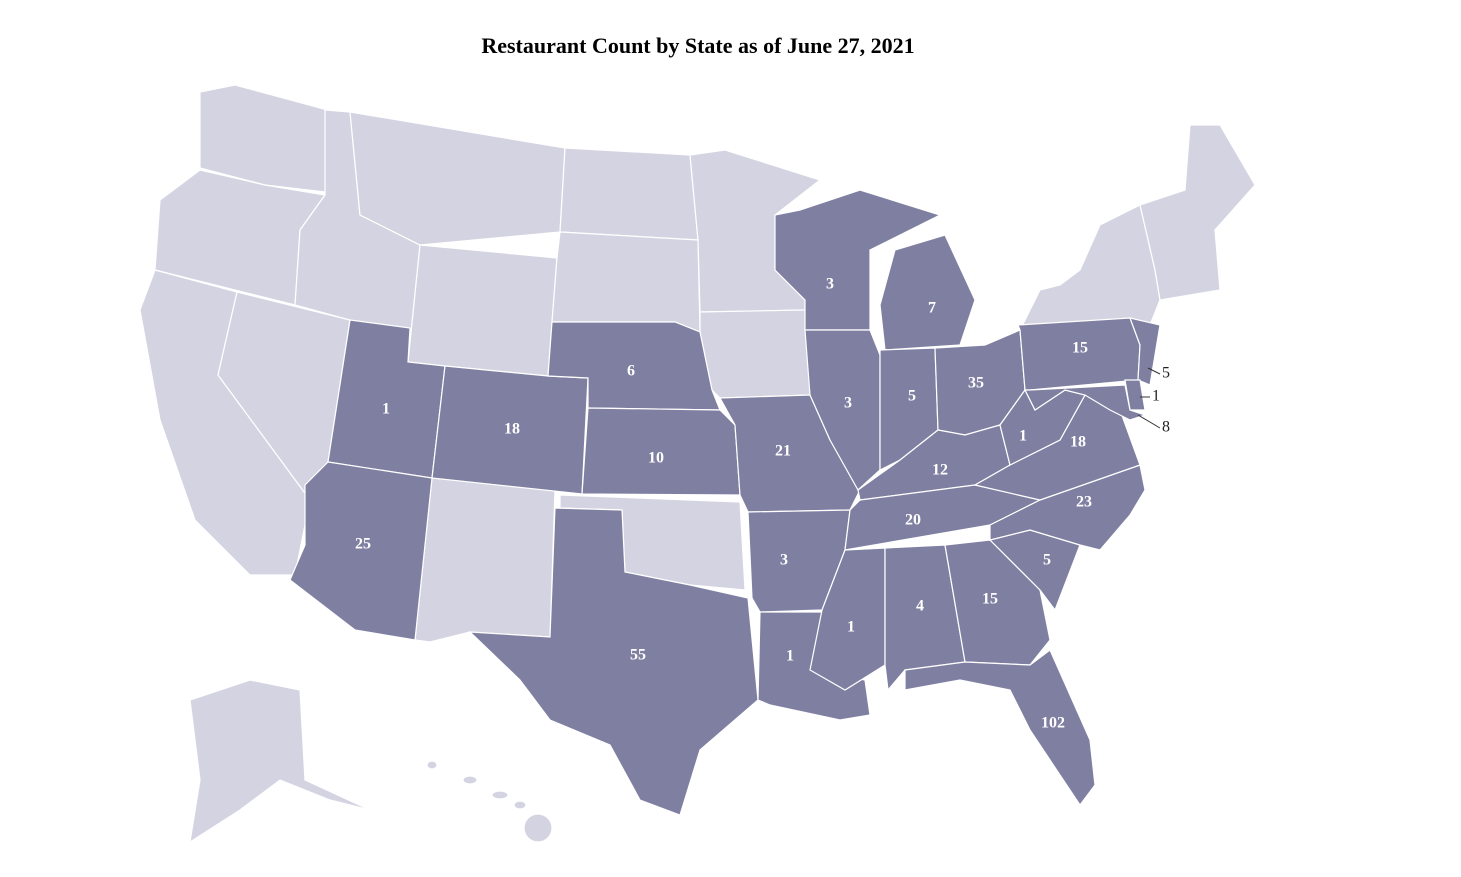 Image resolution: width=1461 pixels, height=877 pixels. Describe the element at coordinates (631, 371) in the screenshot. I see `value-label: 6` at that location.